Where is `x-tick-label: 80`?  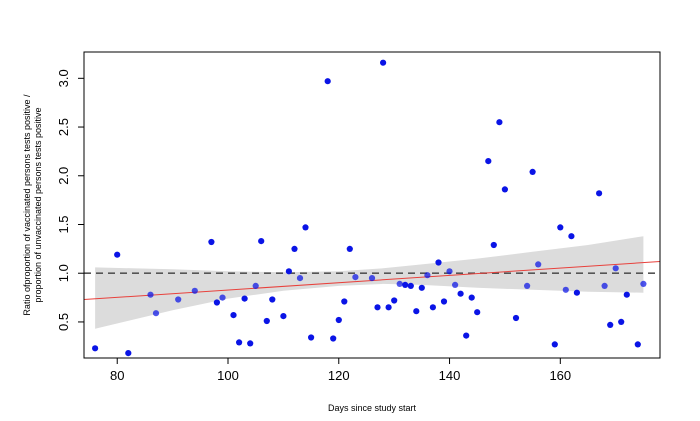
x-tick-label: 80 is located at coordinates (117, 375).